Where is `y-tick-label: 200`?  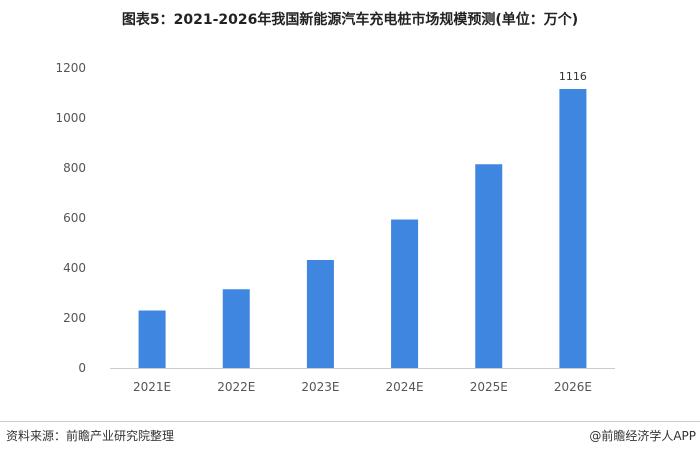 y-tick-label: 200 is located at coordinates (74, 318).